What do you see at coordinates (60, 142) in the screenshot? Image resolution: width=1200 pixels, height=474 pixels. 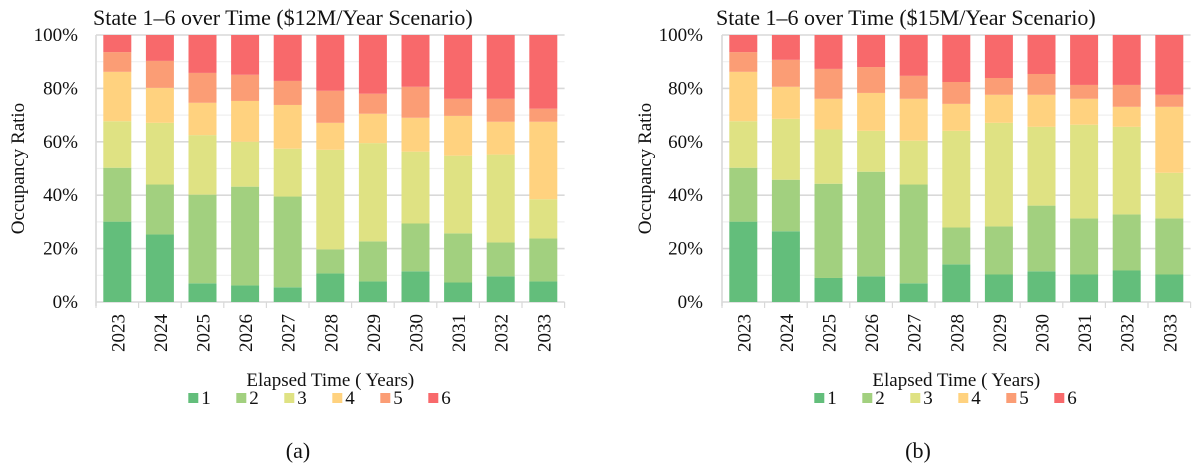 I see `y-tick-label: 60%` at bounding box center [60, 142].